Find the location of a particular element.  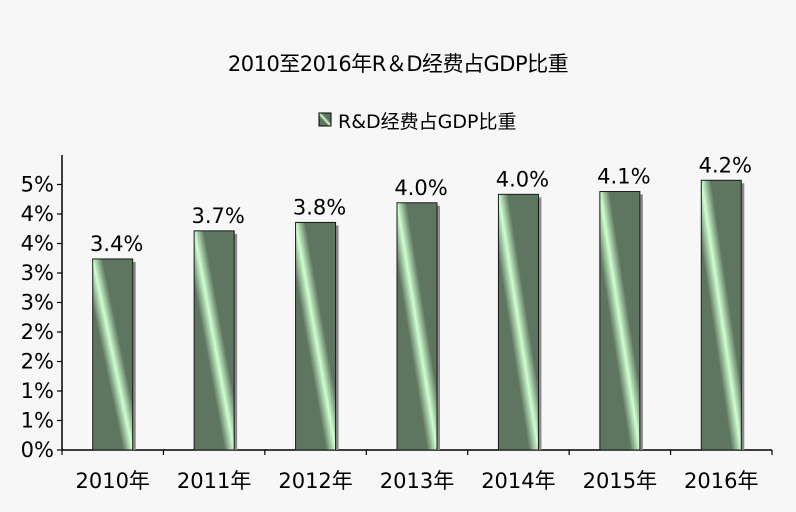

legend: R&D经费占GDP比重 is located at coordinates (417, 122).